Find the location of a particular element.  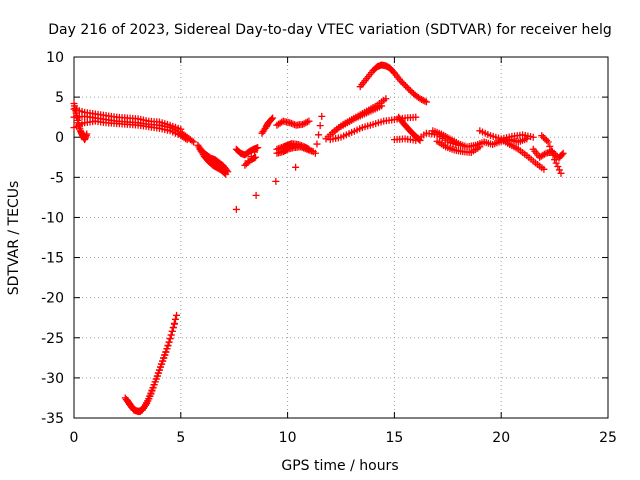

y-tick-label: -30 is located at coordinates (52, 379).